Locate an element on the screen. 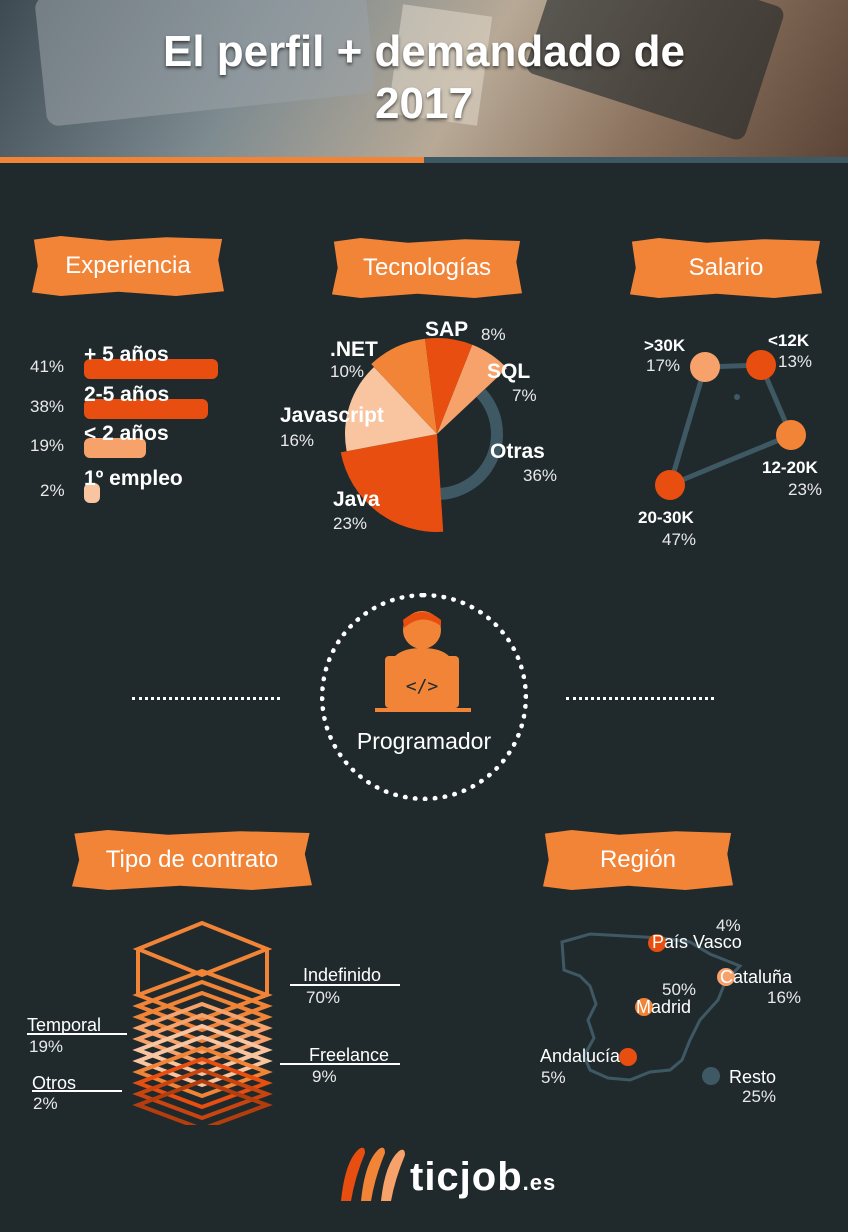 This screenshot has height=1232, width=848. region-value-label: 16% is located at coordinates (784, 997).